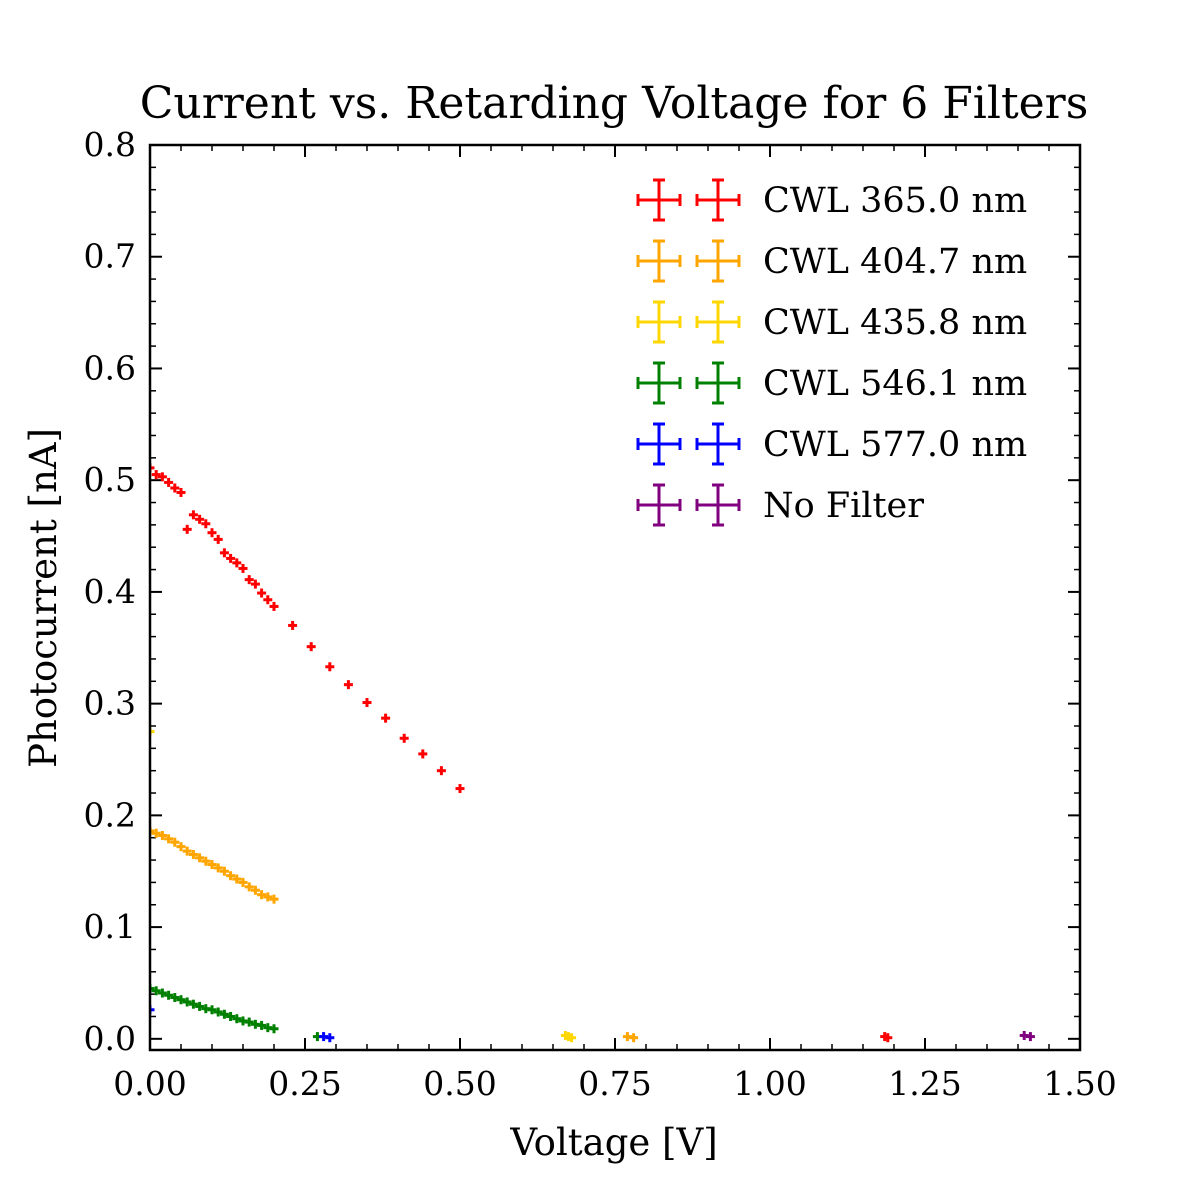  Describe the element at coordinates (1079, 1083) in the screenshot. I see `x-tick-label: 1.50` at that location.